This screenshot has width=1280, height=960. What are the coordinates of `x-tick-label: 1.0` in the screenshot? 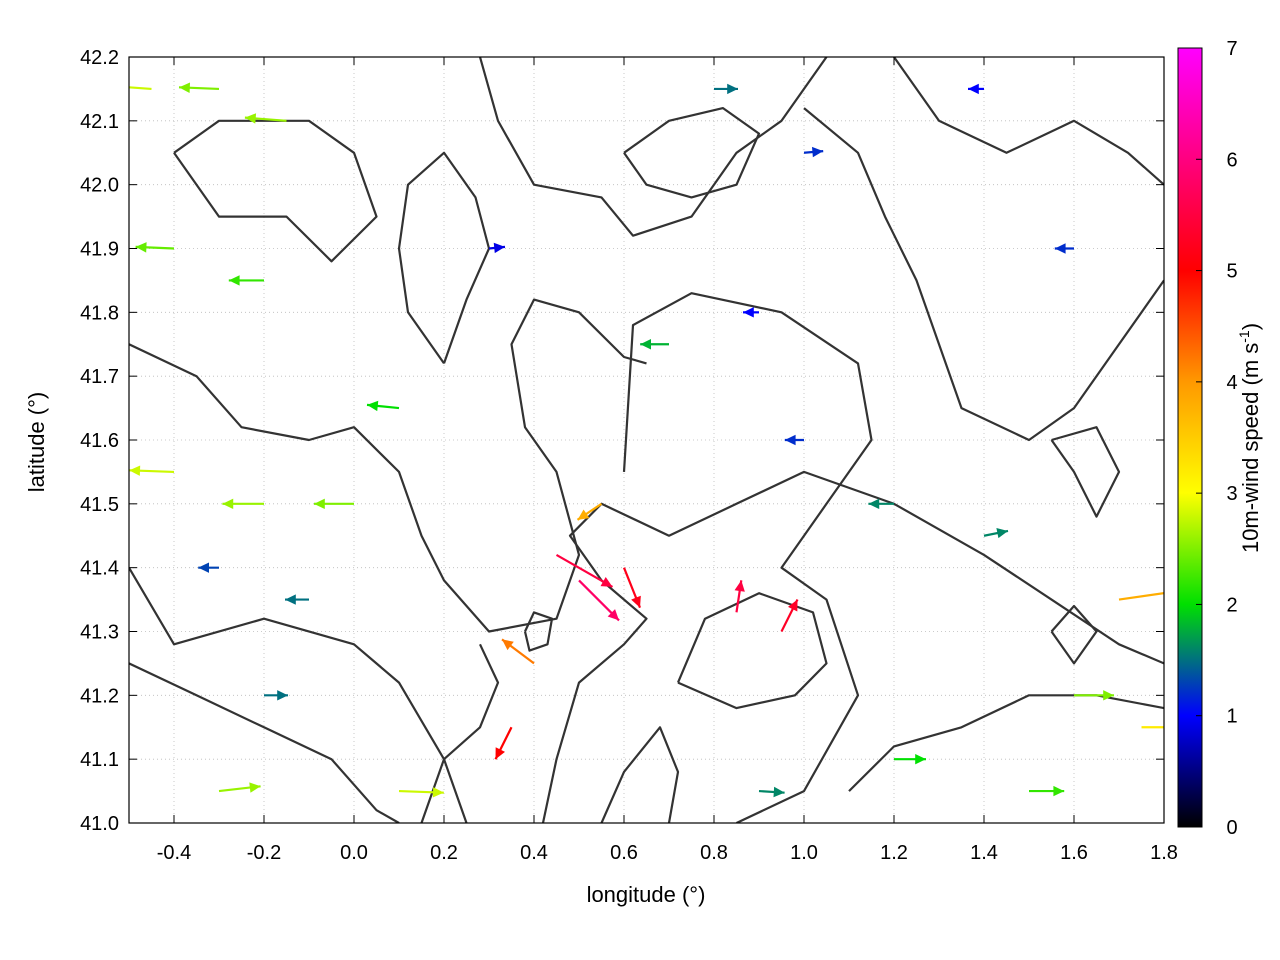 It's located at (804, 853).